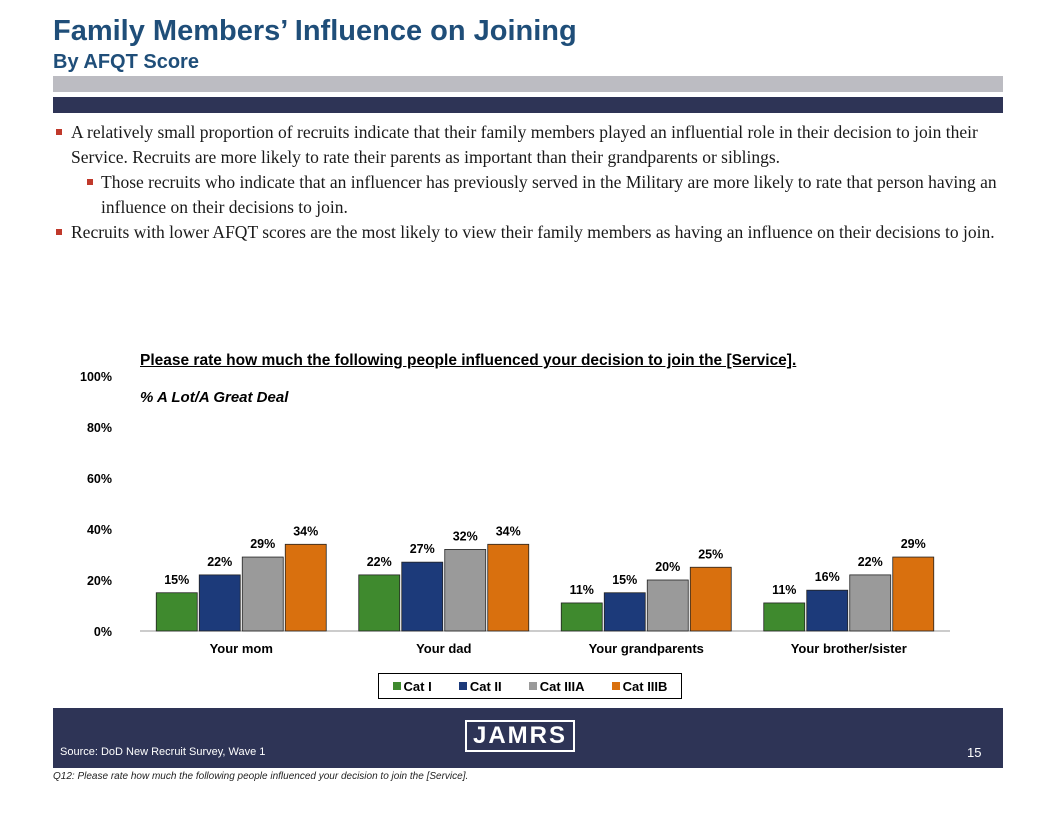 This screenshot has width=1056, height=816. Describe the element at coordinates (465, 536) in the screenshot. I see `data-label: 32%` at that location.